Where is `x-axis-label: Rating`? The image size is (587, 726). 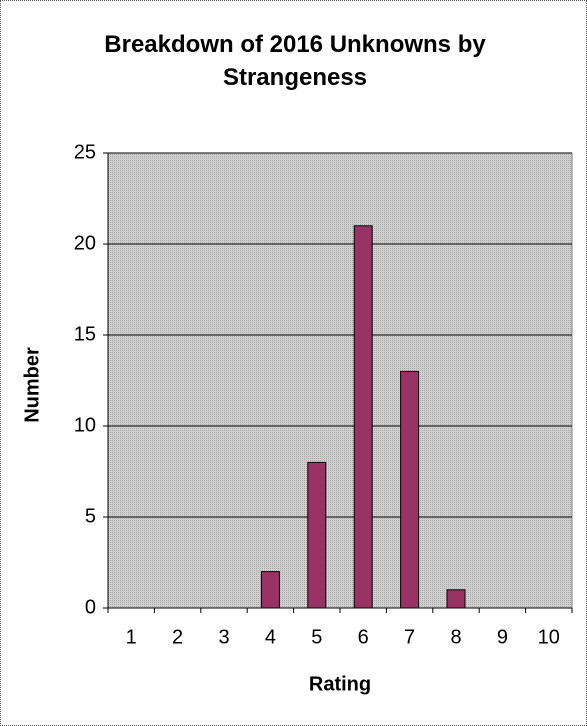 x-axis-label: Rating is located at coordinates (340, 684).